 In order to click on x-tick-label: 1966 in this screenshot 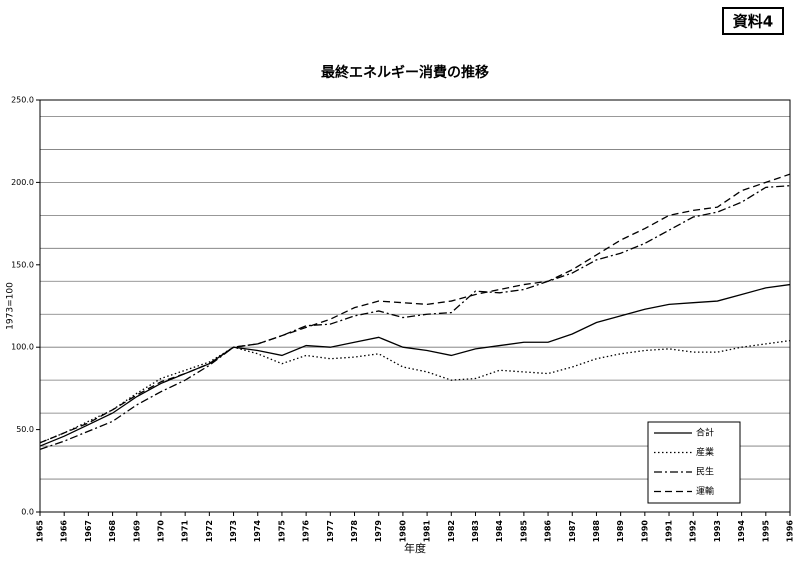, I will do `click(64, 531)`.